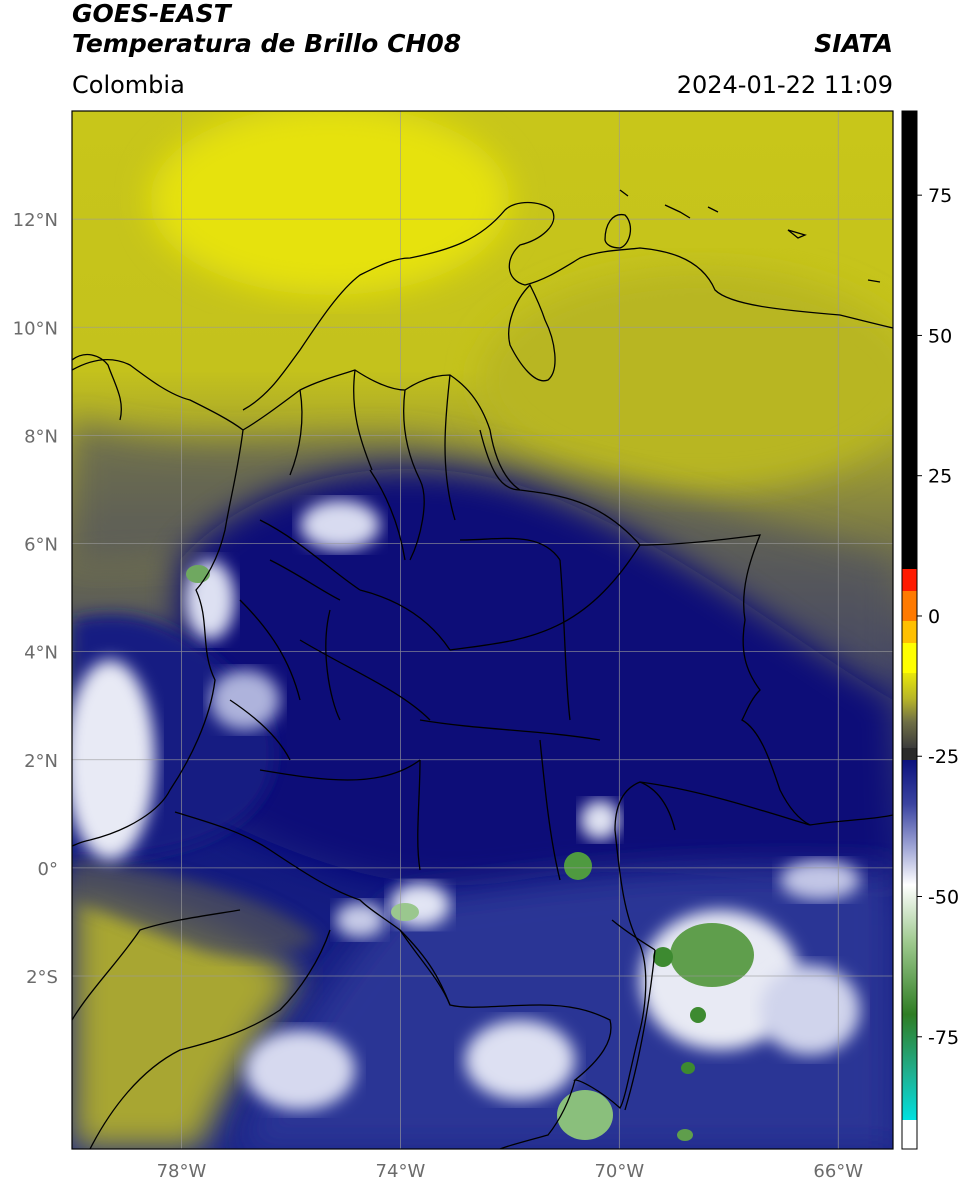 Image resolution: width=966 pixels, height=1190 pixels. What do you see at coordinates (41, 545) in the screenshot?
I see `lat-tick-label: 6°N` at bounding box center [41, 545].